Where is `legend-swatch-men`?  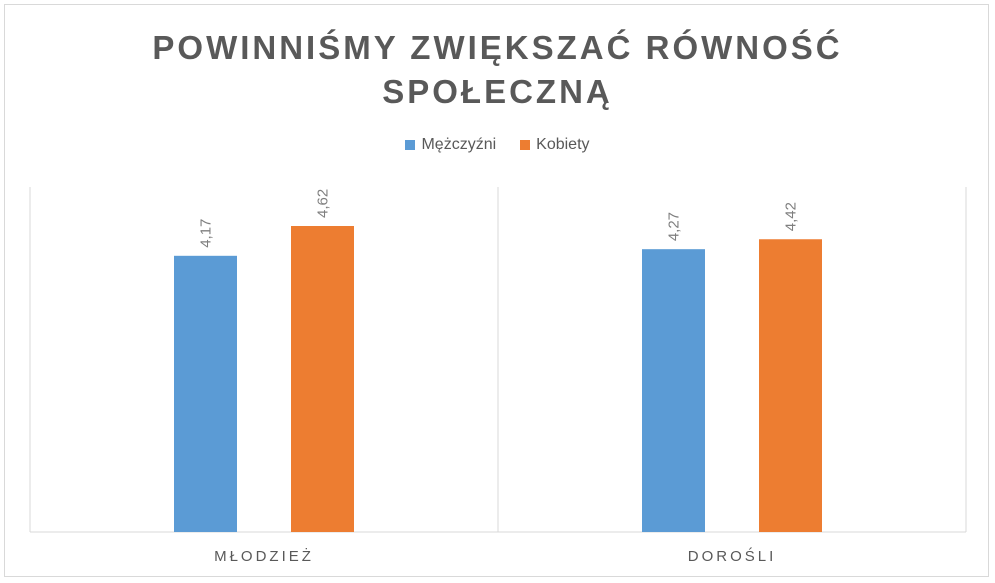
legend-swatch-men is located at coordinates (410, 145).